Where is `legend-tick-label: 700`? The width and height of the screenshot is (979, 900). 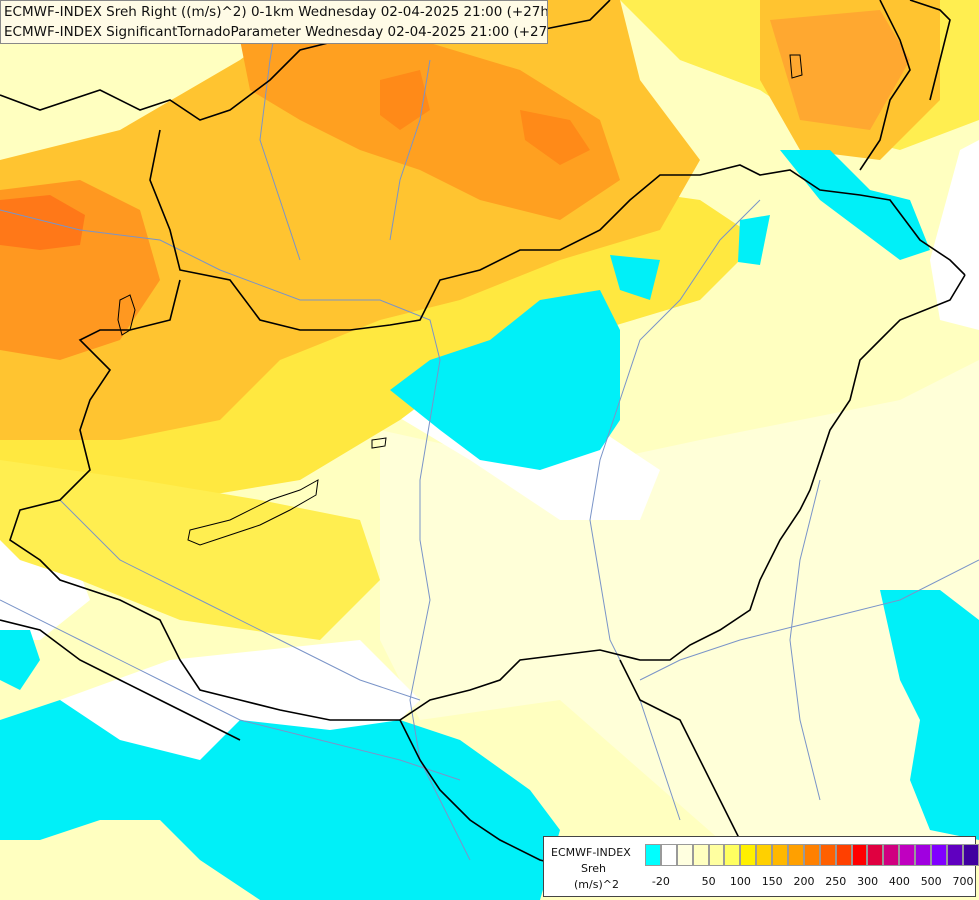
legend-tick-label: 700 is located at coordinates (963, 881).